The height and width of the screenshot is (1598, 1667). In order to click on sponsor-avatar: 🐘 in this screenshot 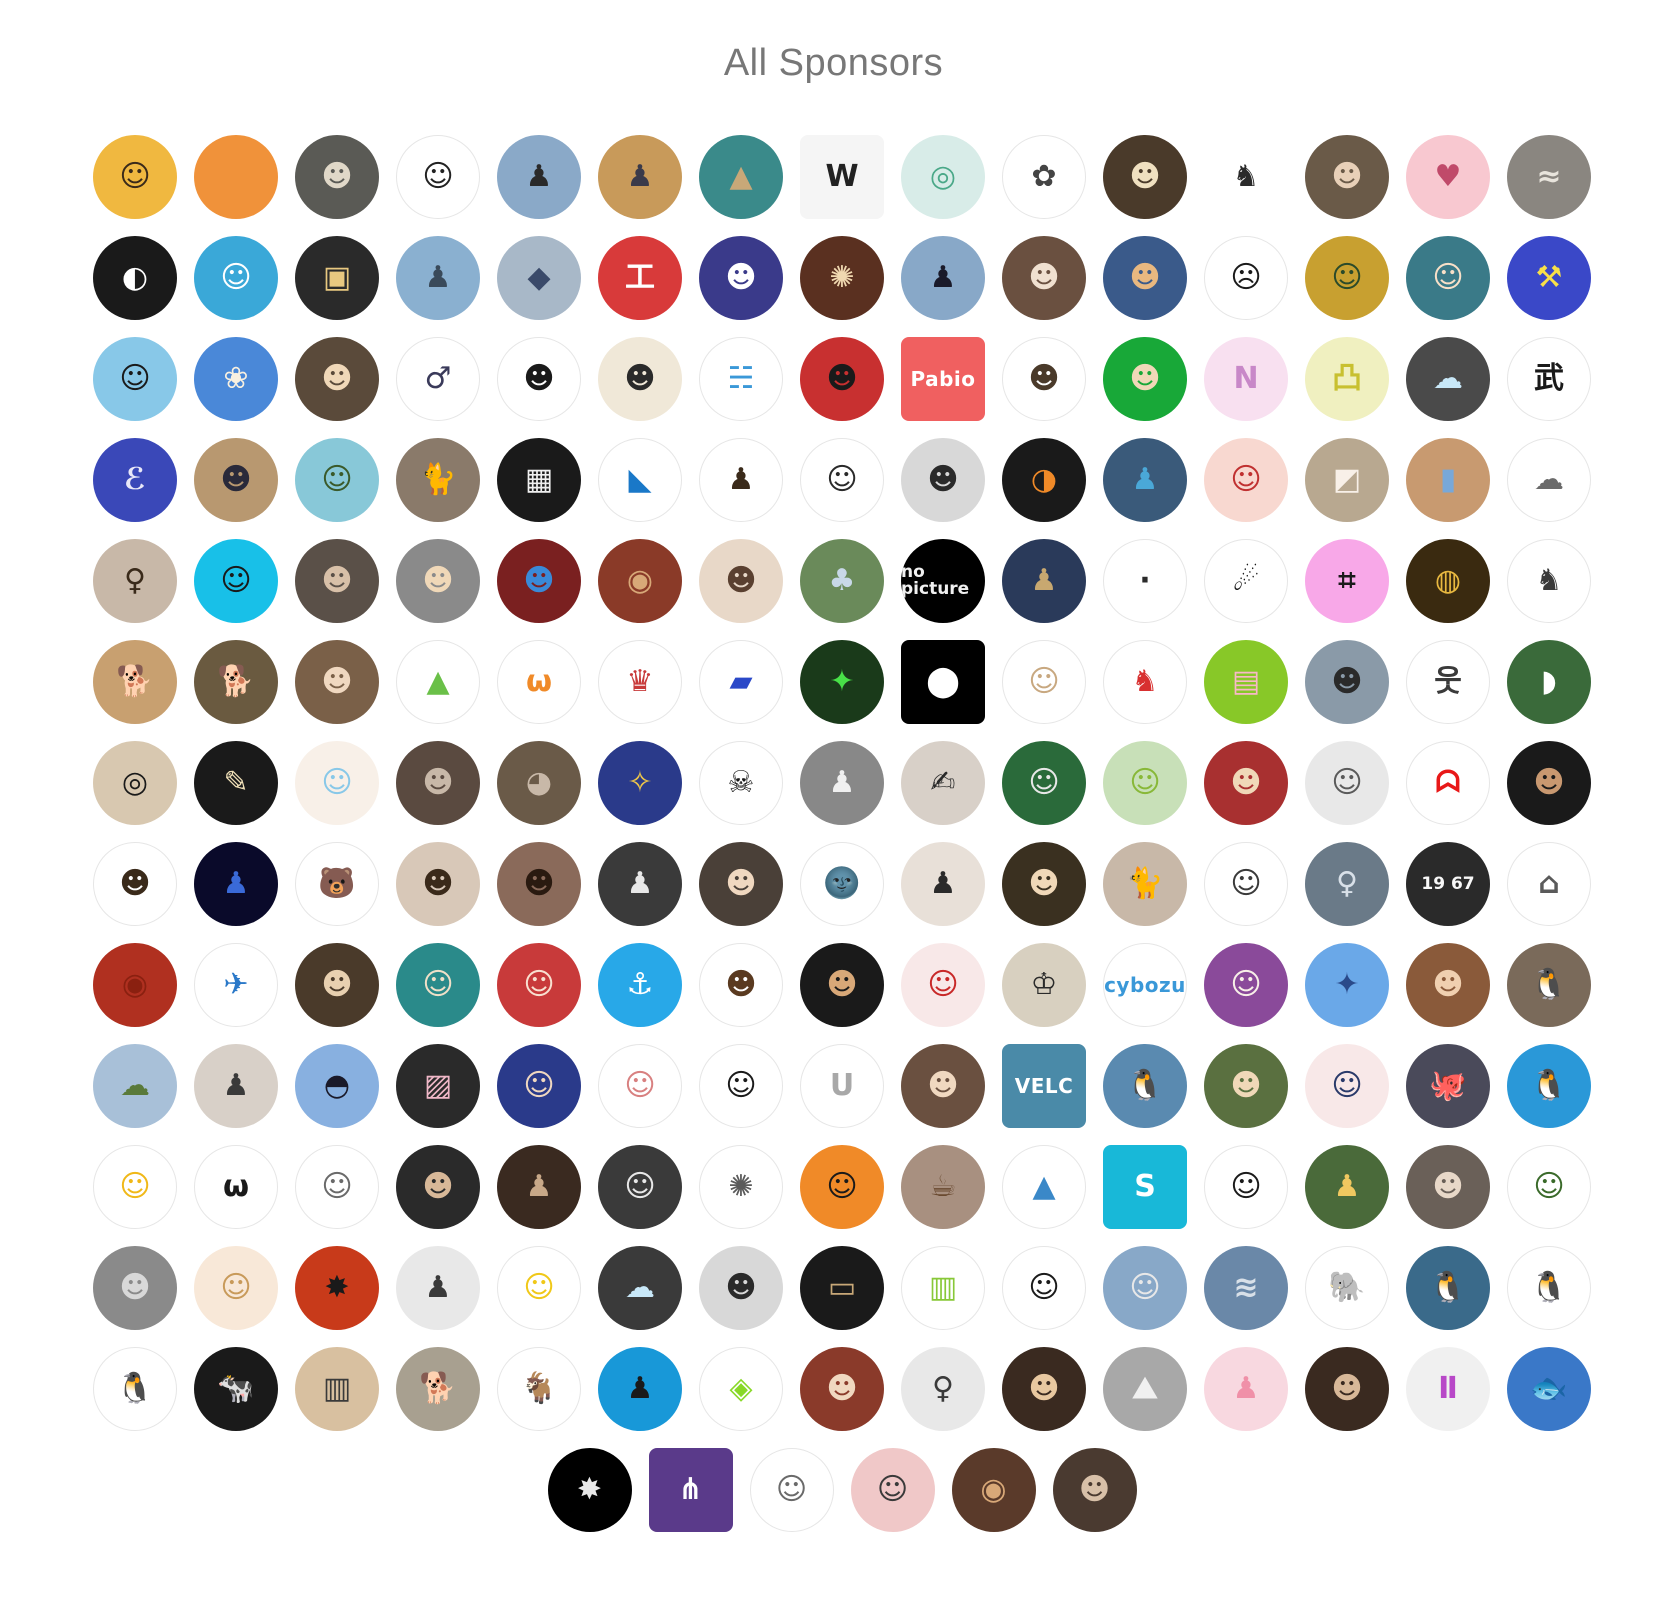, I will do `click(1347, 1288)`.